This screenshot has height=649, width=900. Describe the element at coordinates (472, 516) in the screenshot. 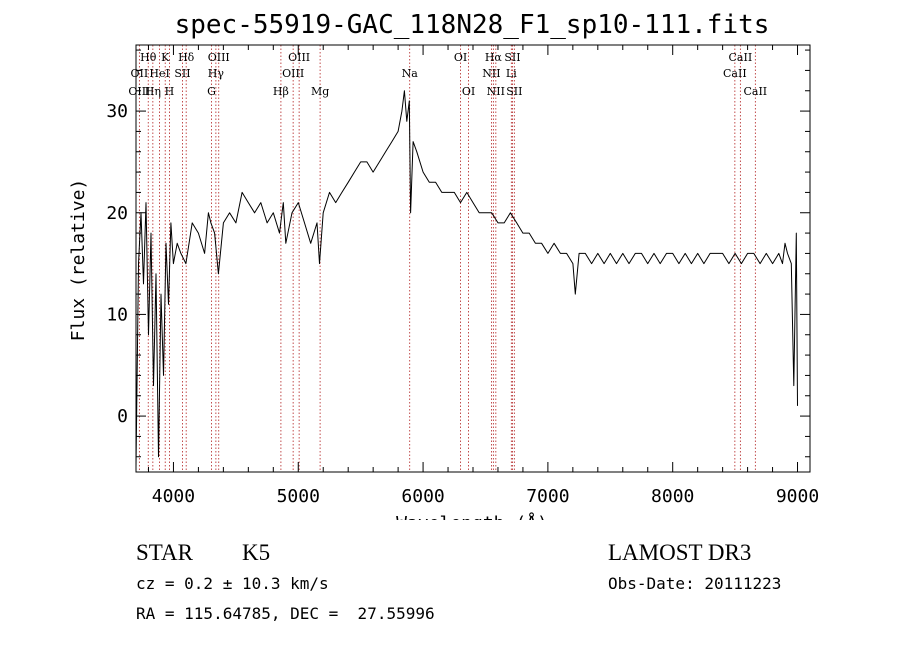

I see `x-axis-label: Wavelength (Å)` at that location.